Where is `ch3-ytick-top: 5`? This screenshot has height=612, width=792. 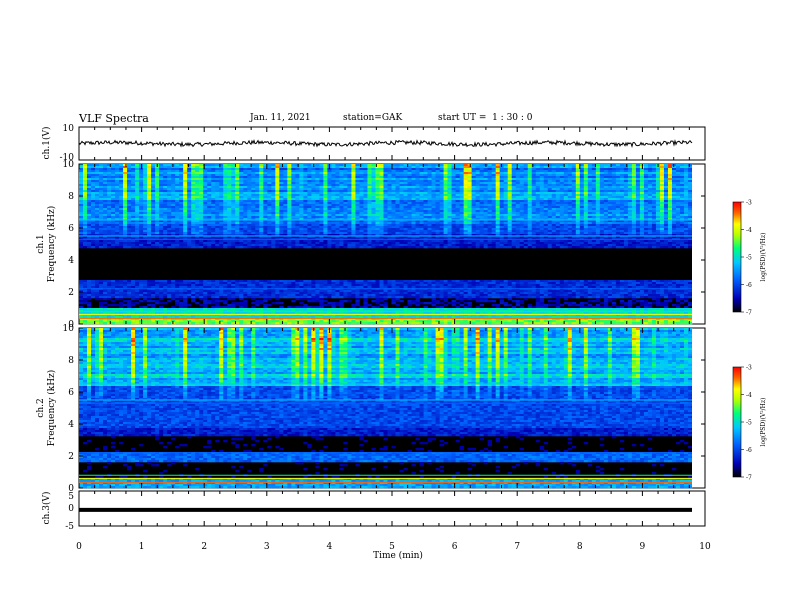 ch3-ytick-top: 5 is located at coordinates (71, 497).